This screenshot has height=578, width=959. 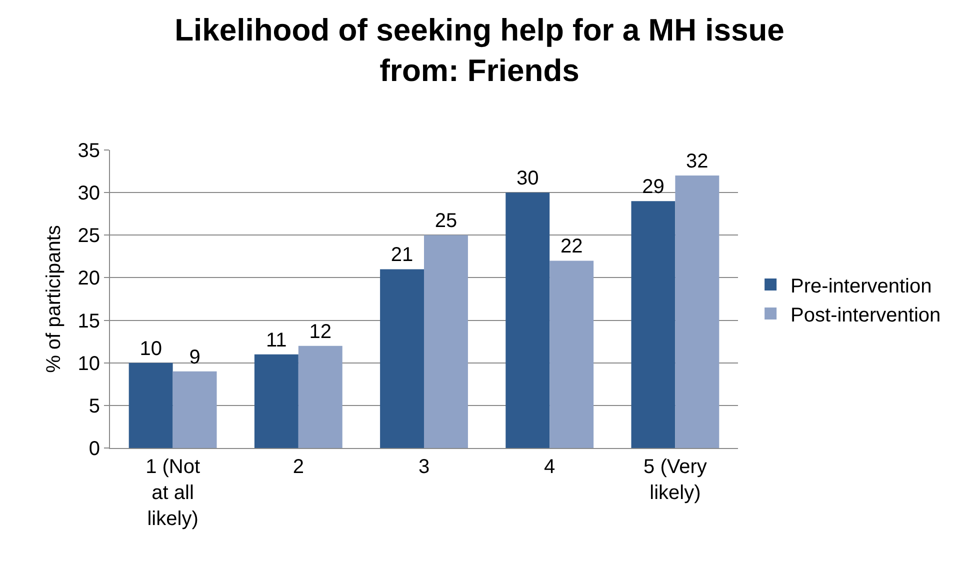 What do you see at coordinates (402, 255) in the screenshot?
I see `data-label: 21` at bounding box center [402, 255].